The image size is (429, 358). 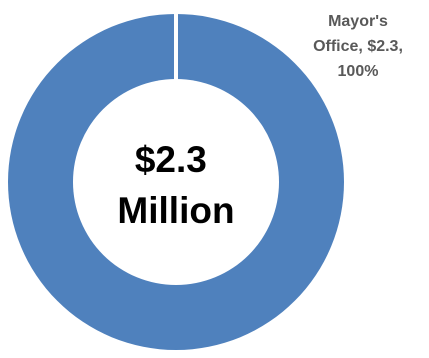 I want to click on slice-label-line: Mayor's, so click(x=358, y=21).